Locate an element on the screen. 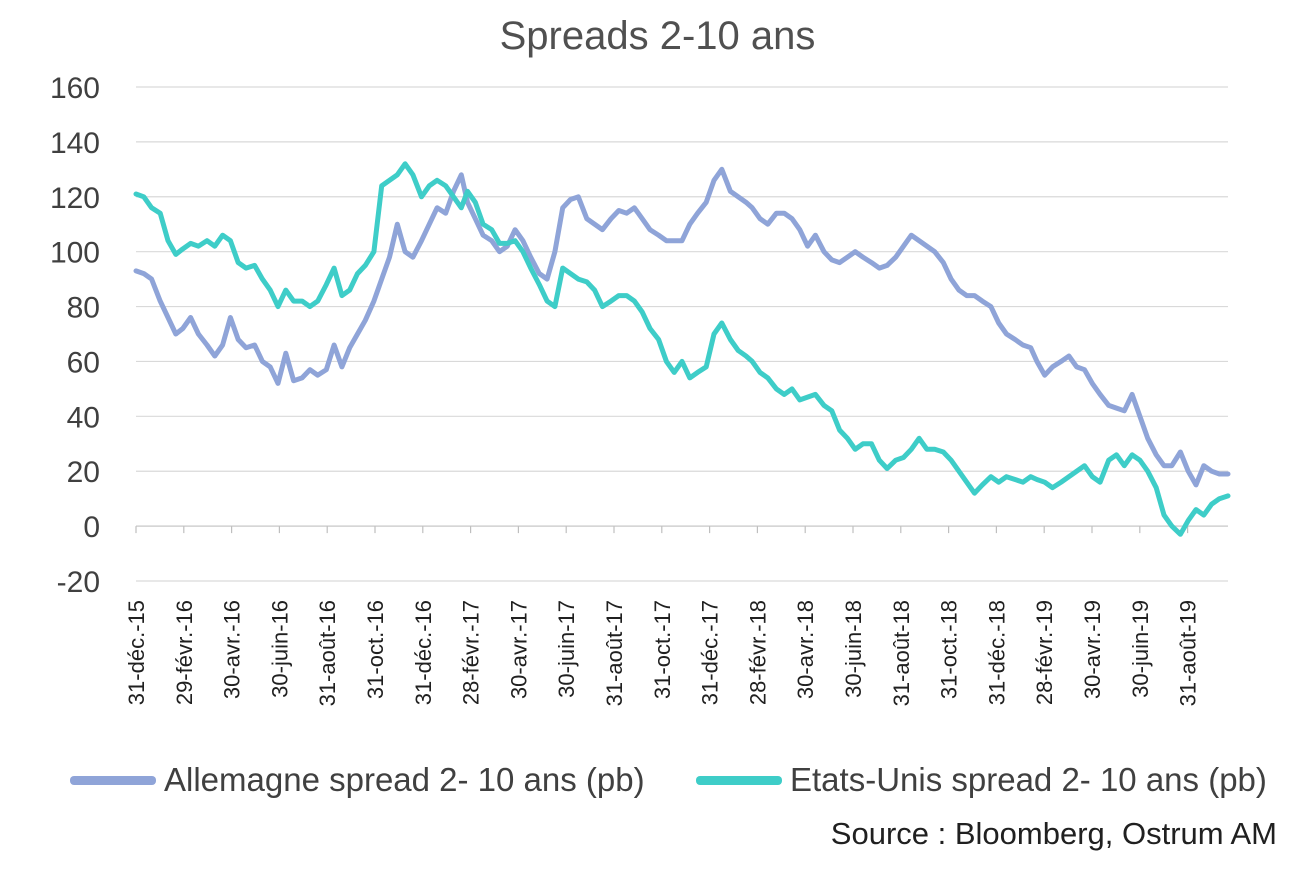  y-tick-label: 20 is located at coordinates (83, 472).